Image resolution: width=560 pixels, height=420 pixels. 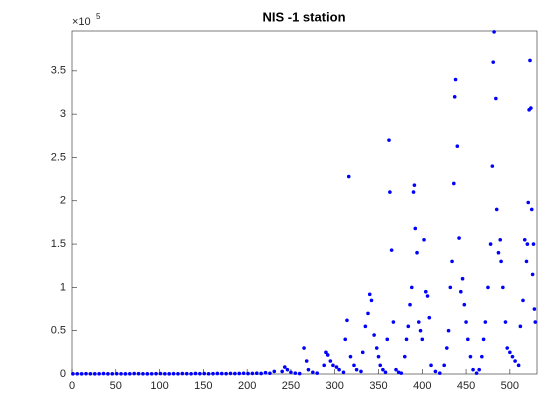 What do you see at coordinates (203, 386) in the screenshot?
I see `x-tick-label: 150` at bounding box center [203, 386].